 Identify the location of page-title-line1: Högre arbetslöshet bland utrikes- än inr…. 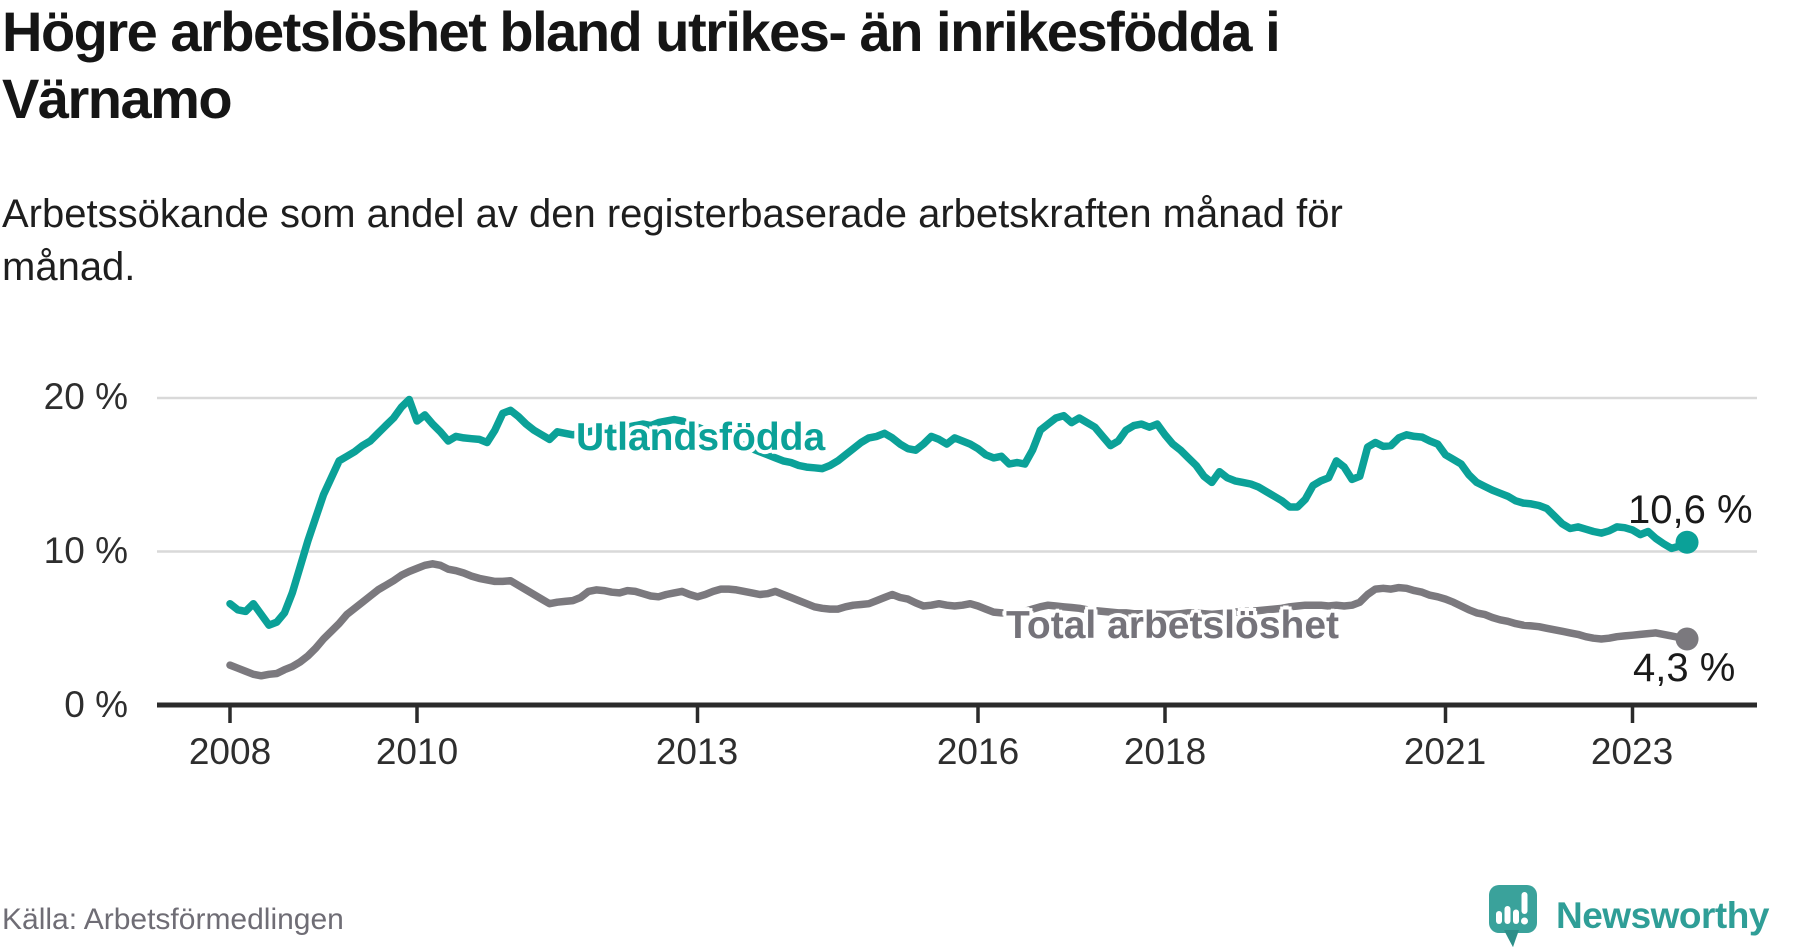
(641, 31).